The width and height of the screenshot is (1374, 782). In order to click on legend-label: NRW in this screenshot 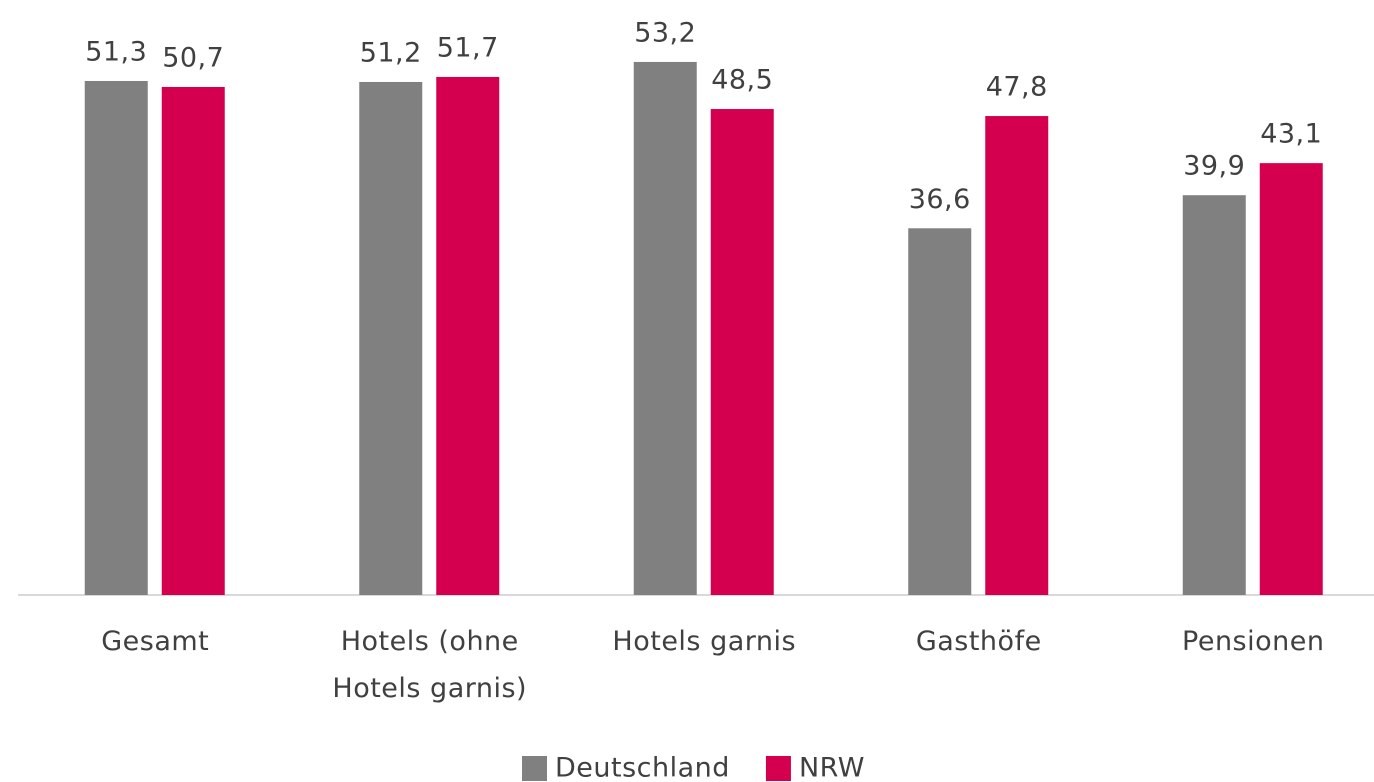, I will do `click(832, 767)`.